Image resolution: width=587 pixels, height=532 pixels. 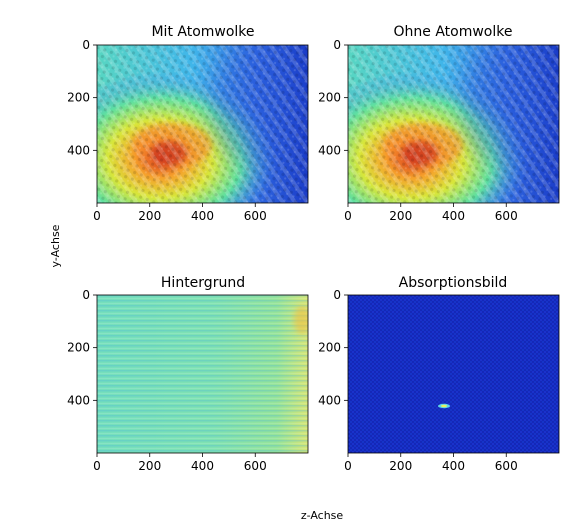 I want to click on shared-y-axis-label: y-Achse, so click(x=55, y=245).